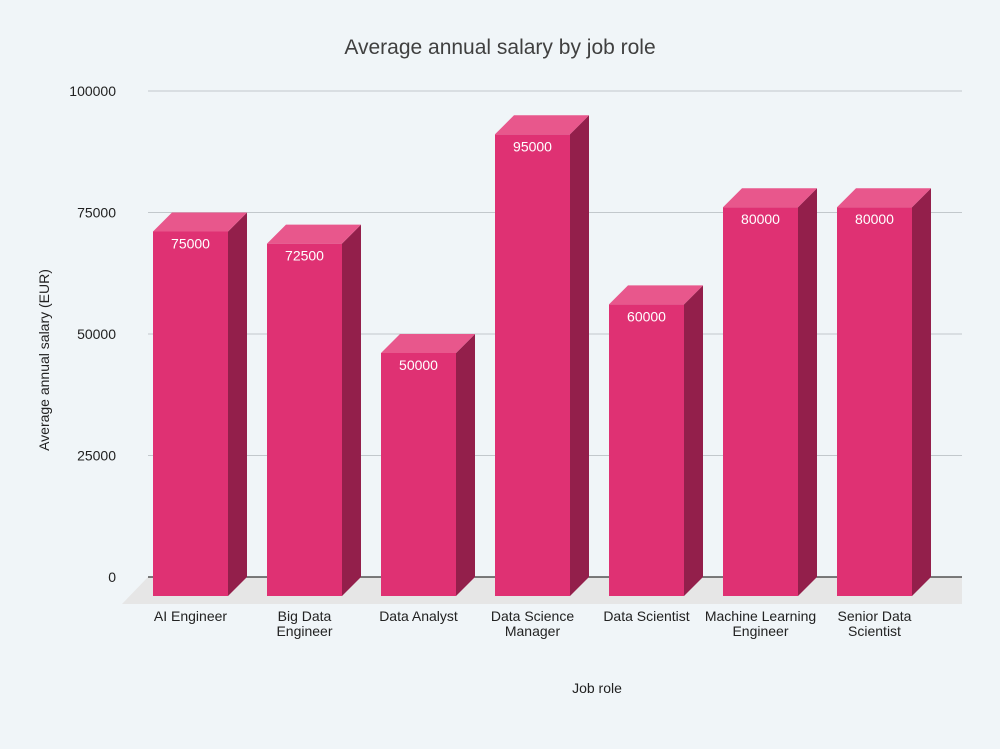 The width and height of the screenshot is (1000, 749). Describe the element at coordinates (760, 623) in the screenshot. I see `x-tick-label: Machine Learning Engineer` at that location.